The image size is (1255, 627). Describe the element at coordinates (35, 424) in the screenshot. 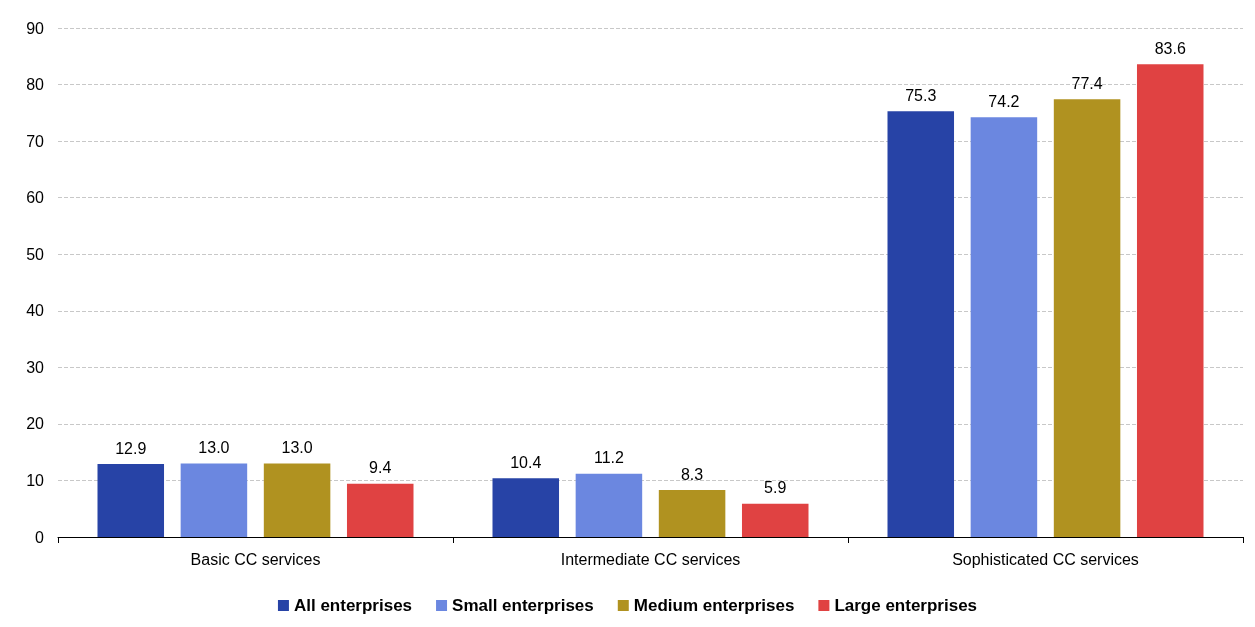

I see `y-tick-label: 20` at that location.